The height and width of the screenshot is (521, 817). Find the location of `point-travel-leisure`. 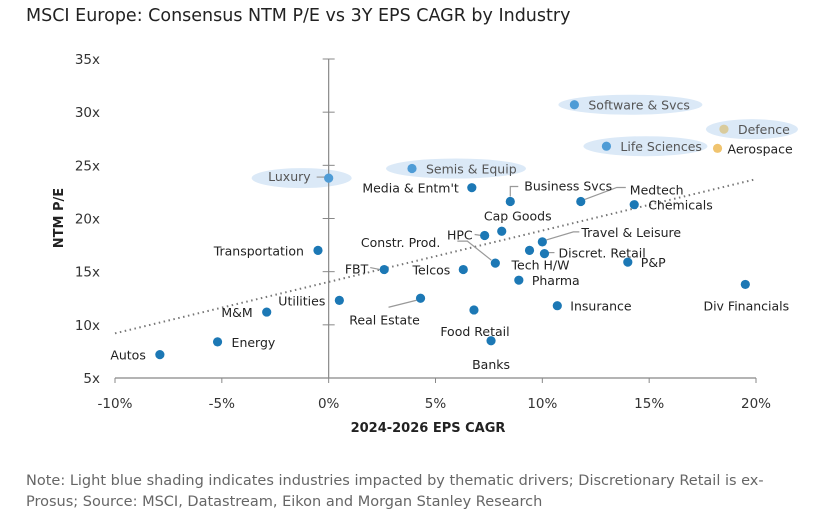

point-travel-leisure is located at coordinates (542, 242).